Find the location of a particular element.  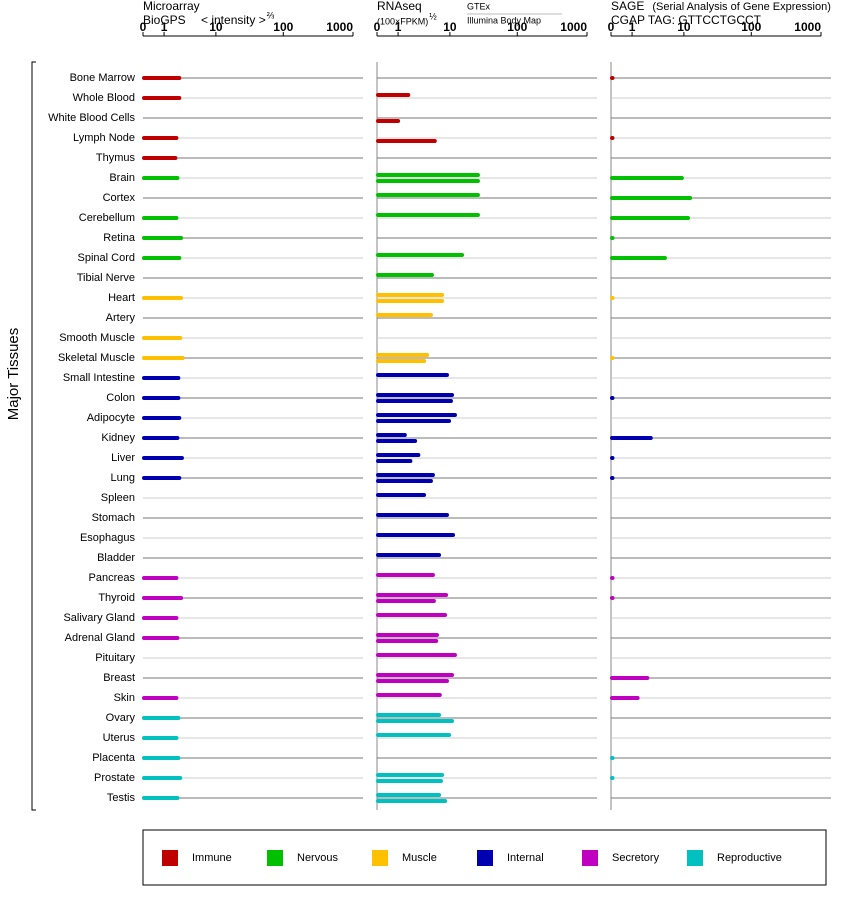

y-axis-label: Major Tissues is located at coordinates (13, 374).